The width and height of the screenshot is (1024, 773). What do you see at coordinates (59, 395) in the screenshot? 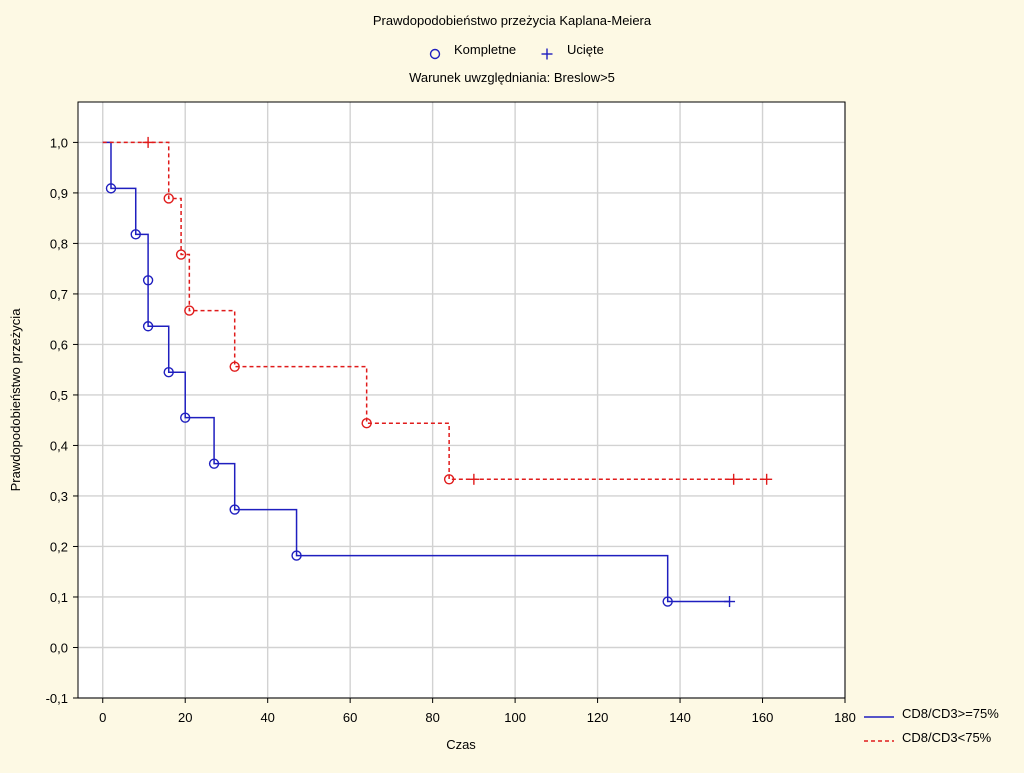
I see `y-tick-label: 0,5` at bounding box center [59, 395].